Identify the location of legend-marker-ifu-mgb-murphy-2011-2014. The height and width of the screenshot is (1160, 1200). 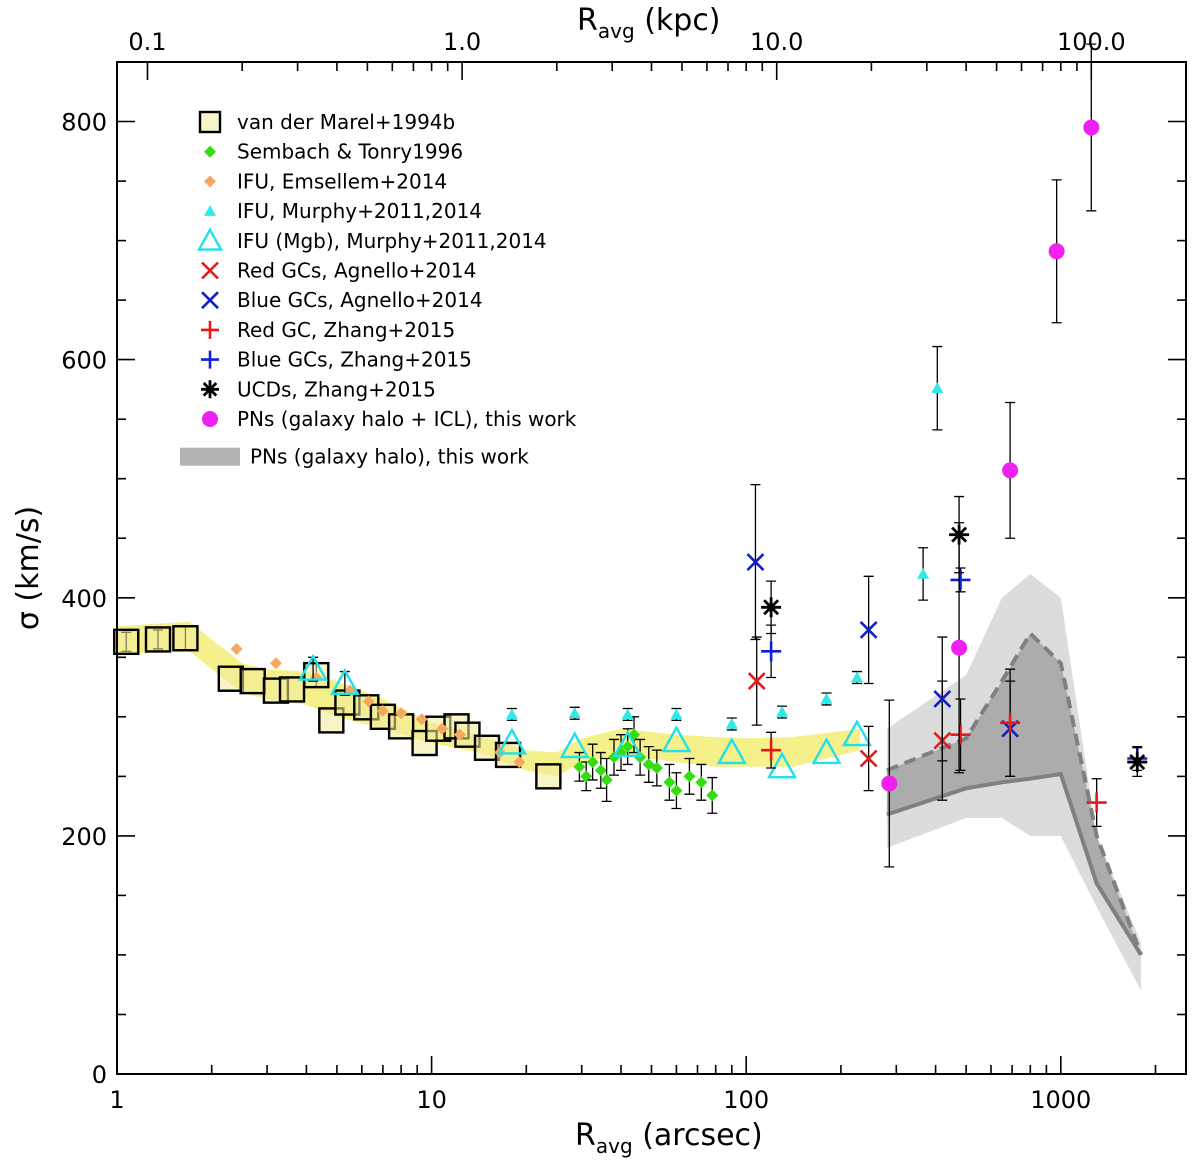
(210, 239).